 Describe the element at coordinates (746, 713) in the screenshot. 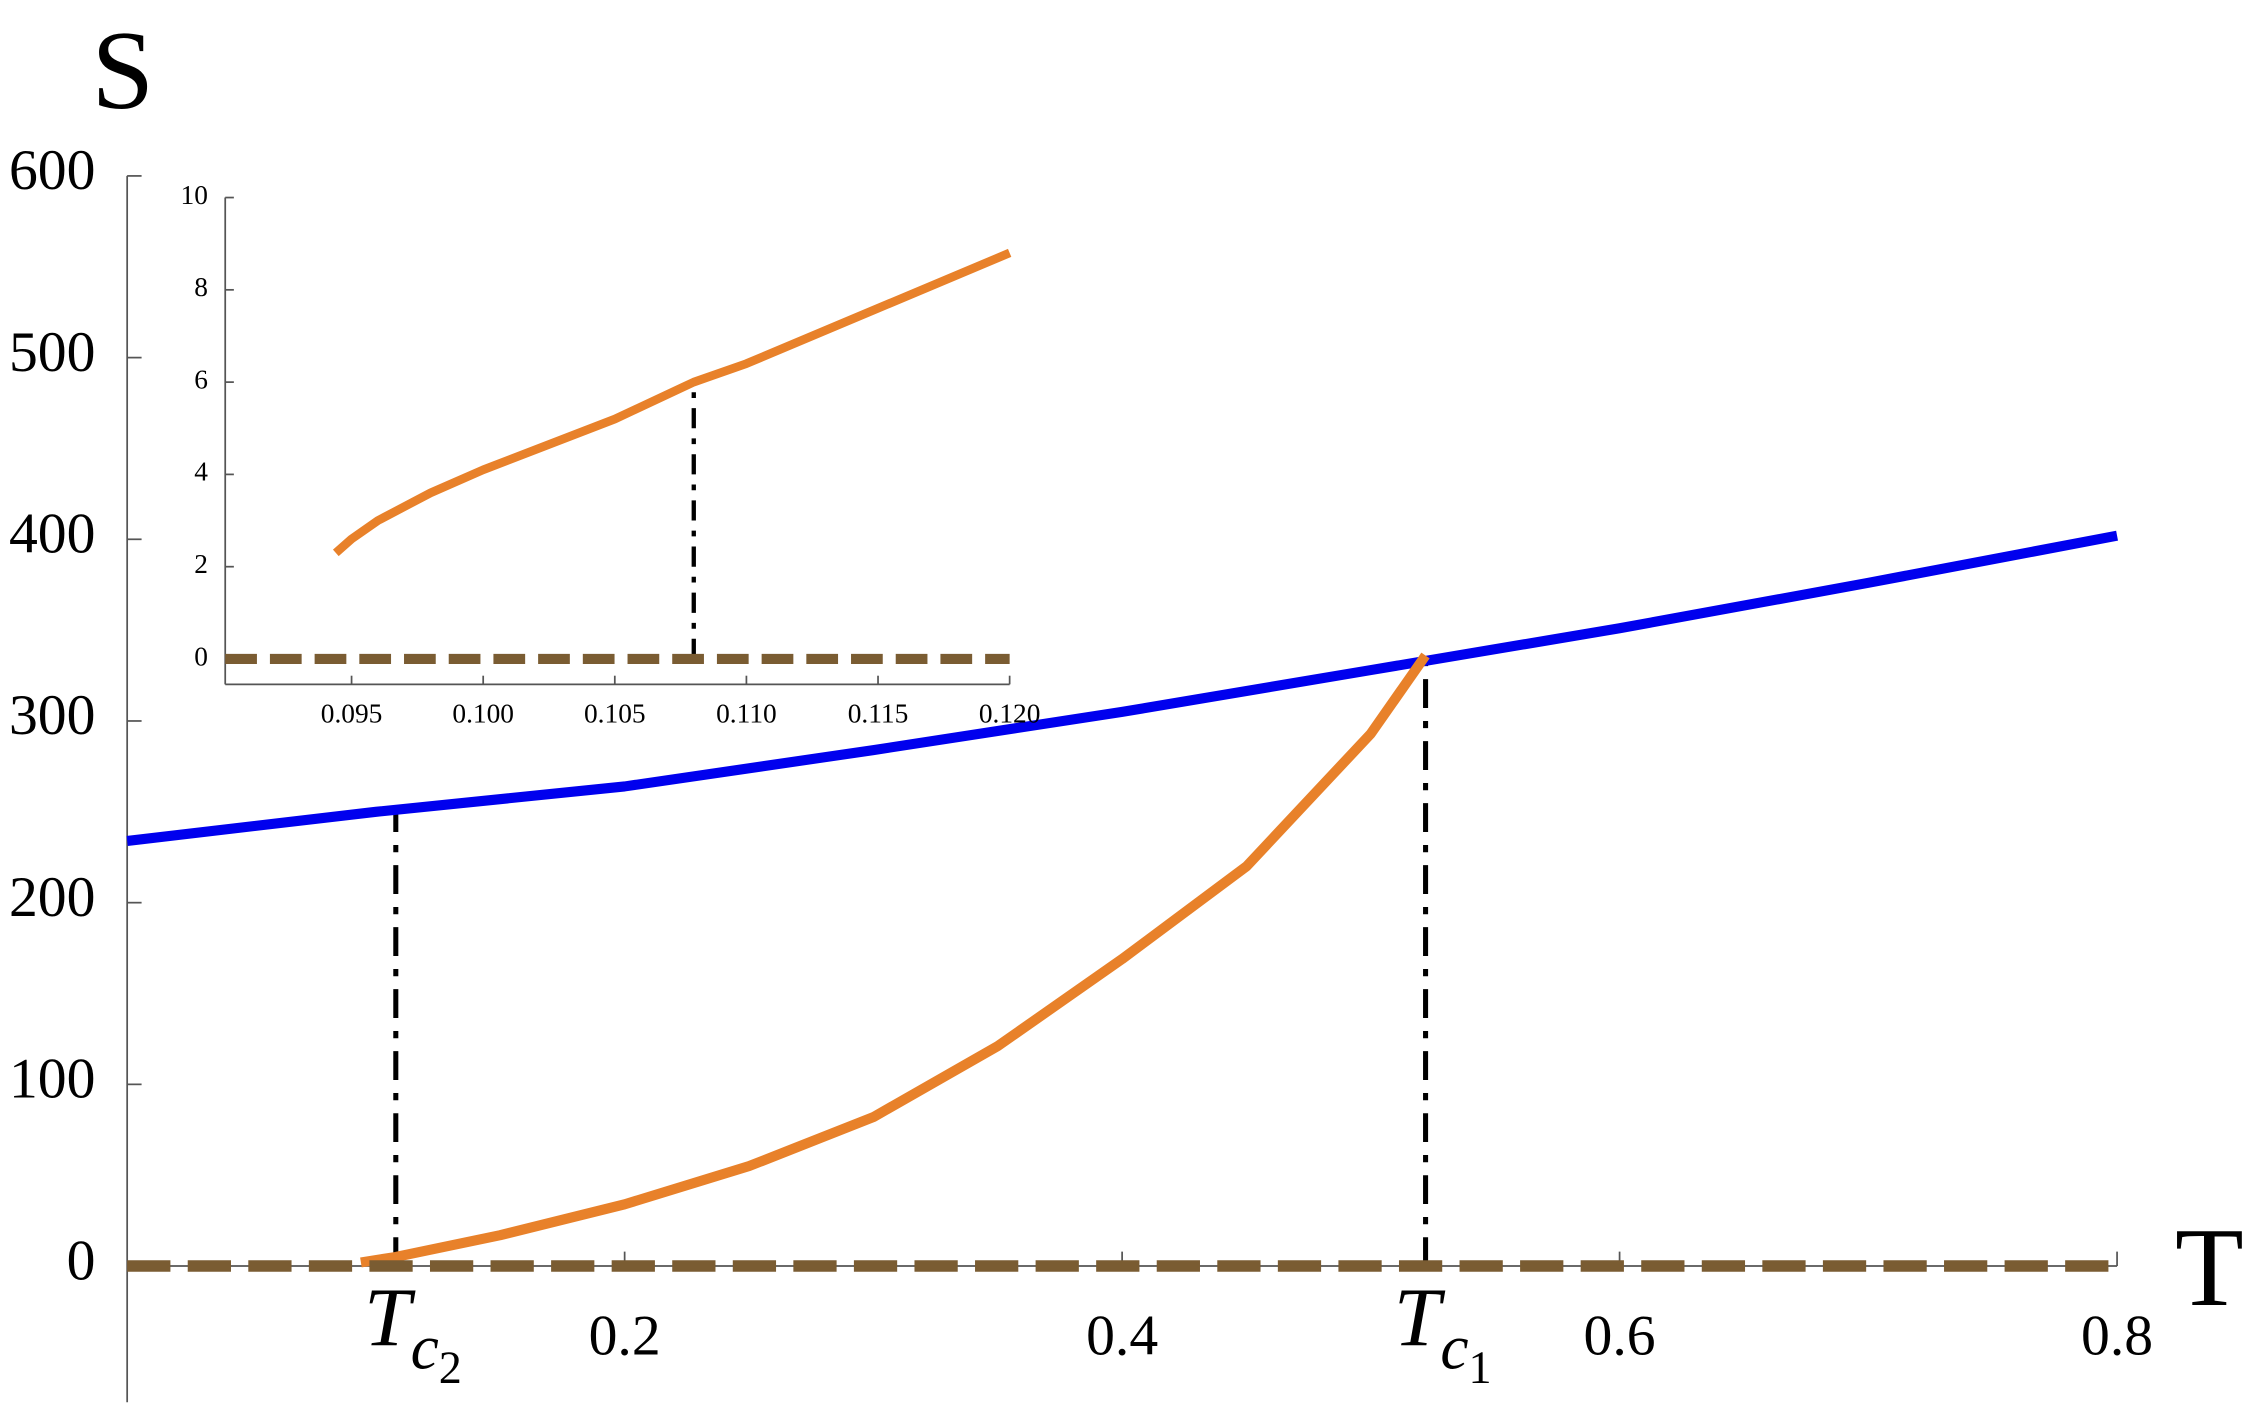

I see `x-tick-label: 0.110` at that location.